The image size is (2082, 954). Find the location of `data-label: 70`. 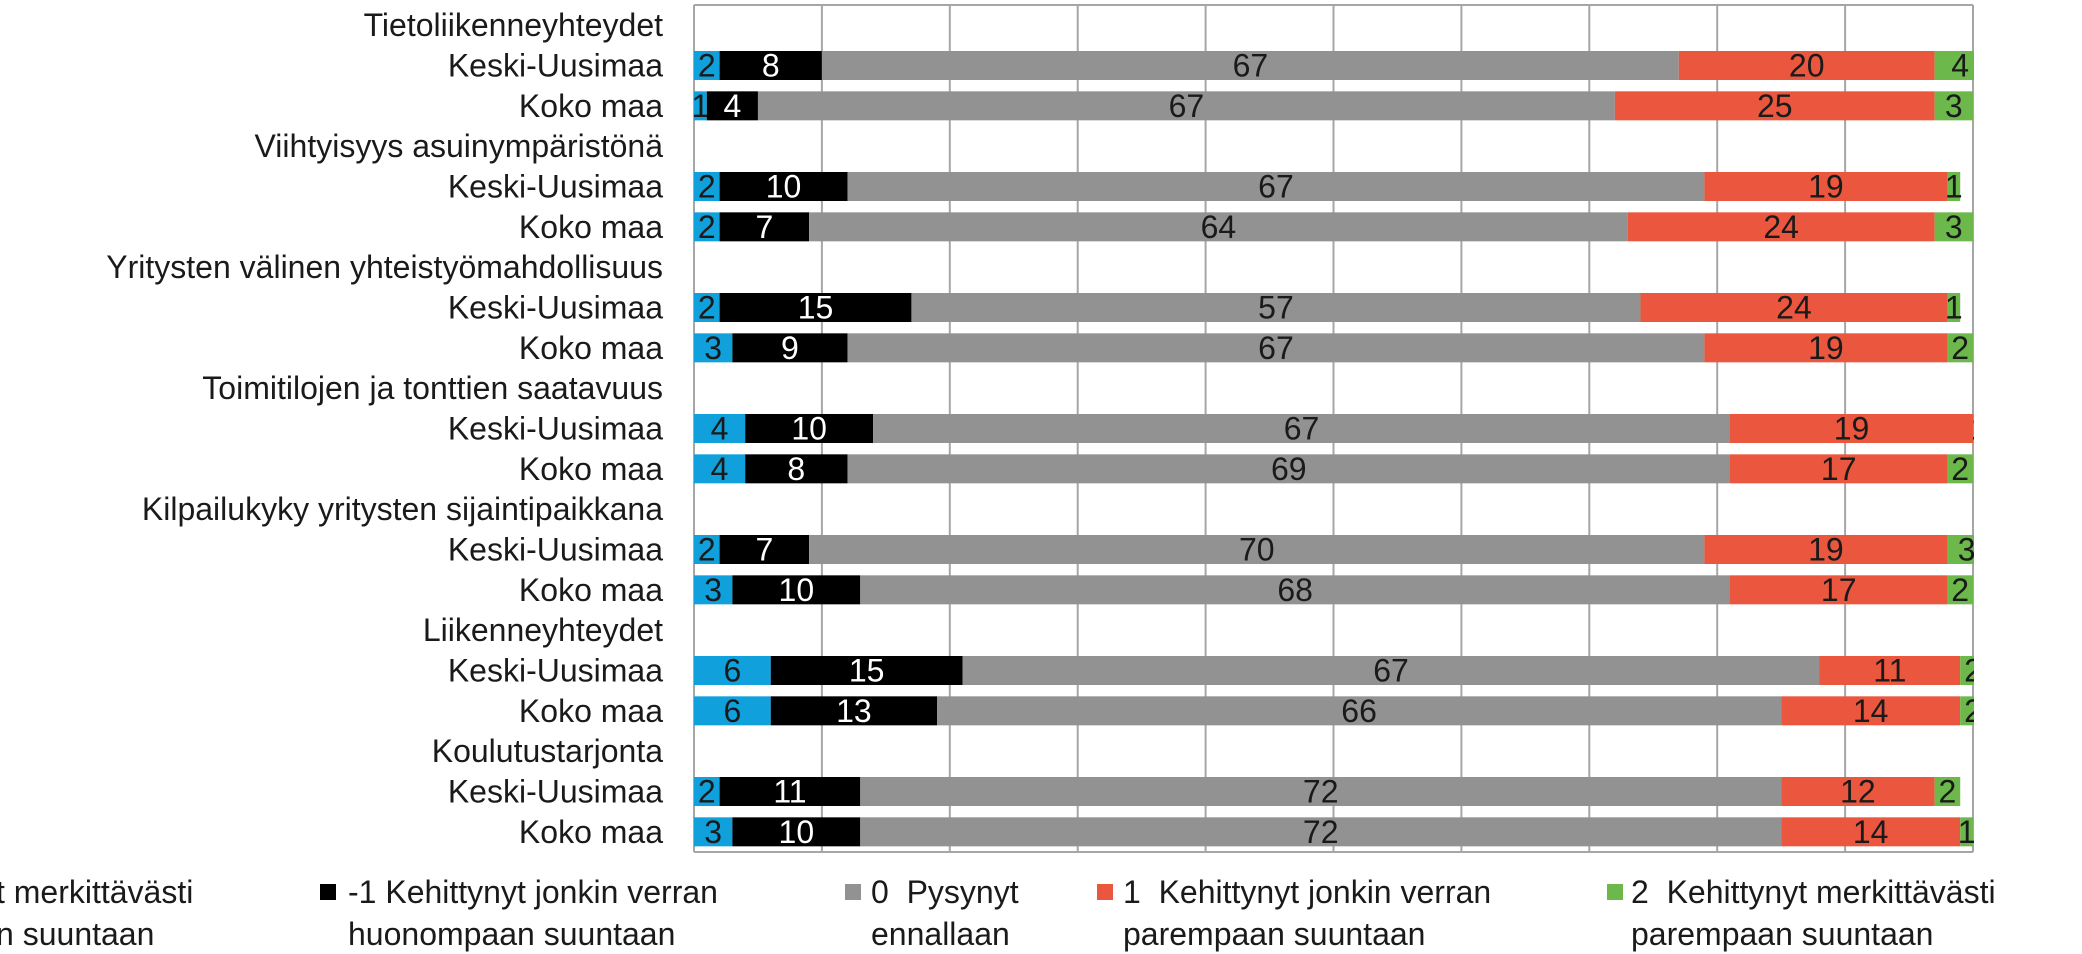

data-label: 70 is located at coordinates (1257, 550).